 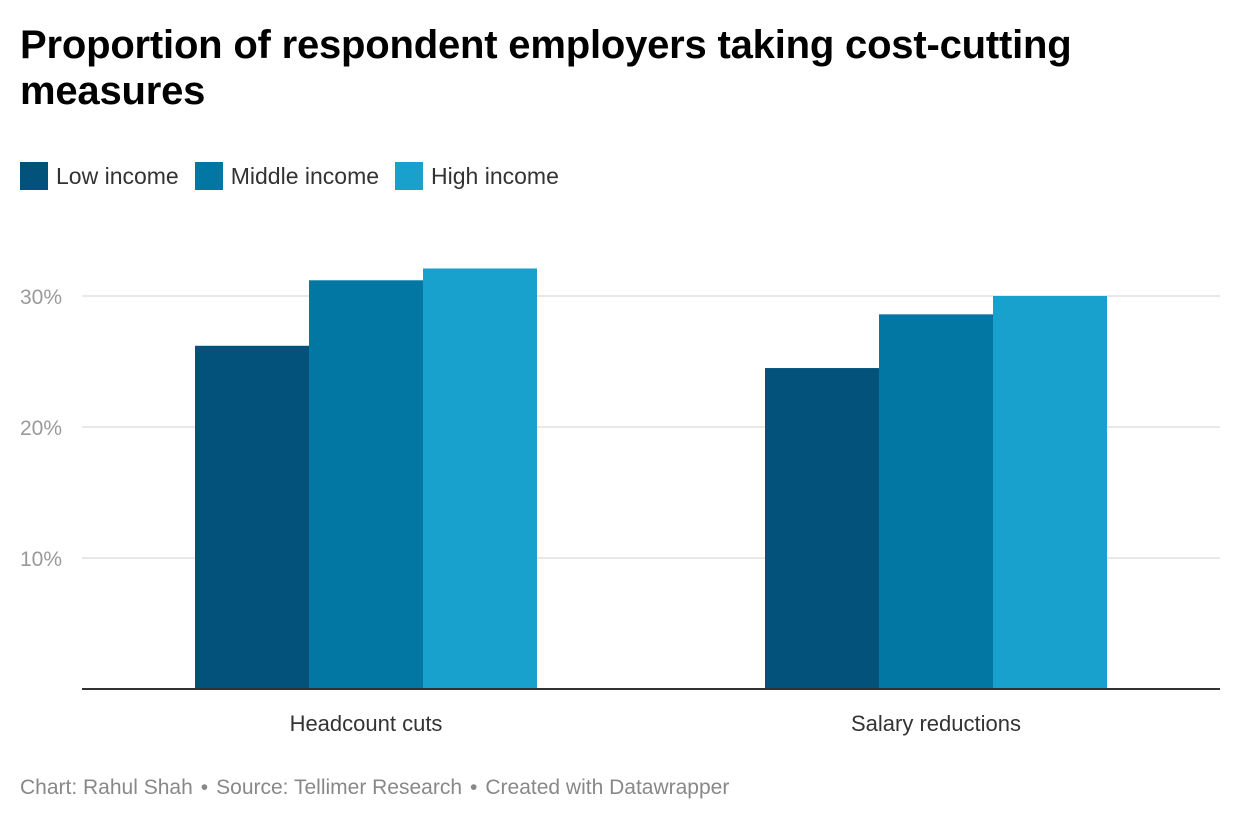 I want to click on legend-swatch-high-income, so click(x=409, y=176).